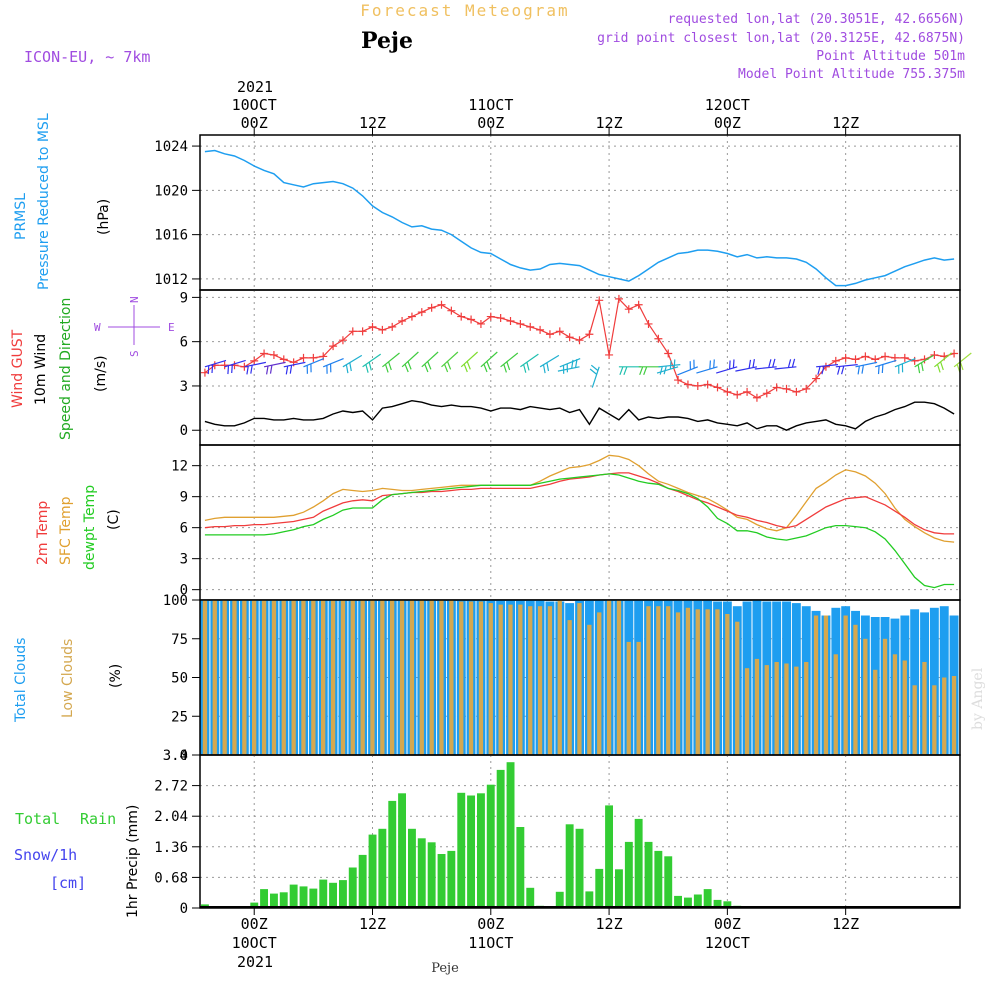 This screenshot has height=1000, width=1000. I want to click on bottom-time-label: 12Z, so click(845, 924).